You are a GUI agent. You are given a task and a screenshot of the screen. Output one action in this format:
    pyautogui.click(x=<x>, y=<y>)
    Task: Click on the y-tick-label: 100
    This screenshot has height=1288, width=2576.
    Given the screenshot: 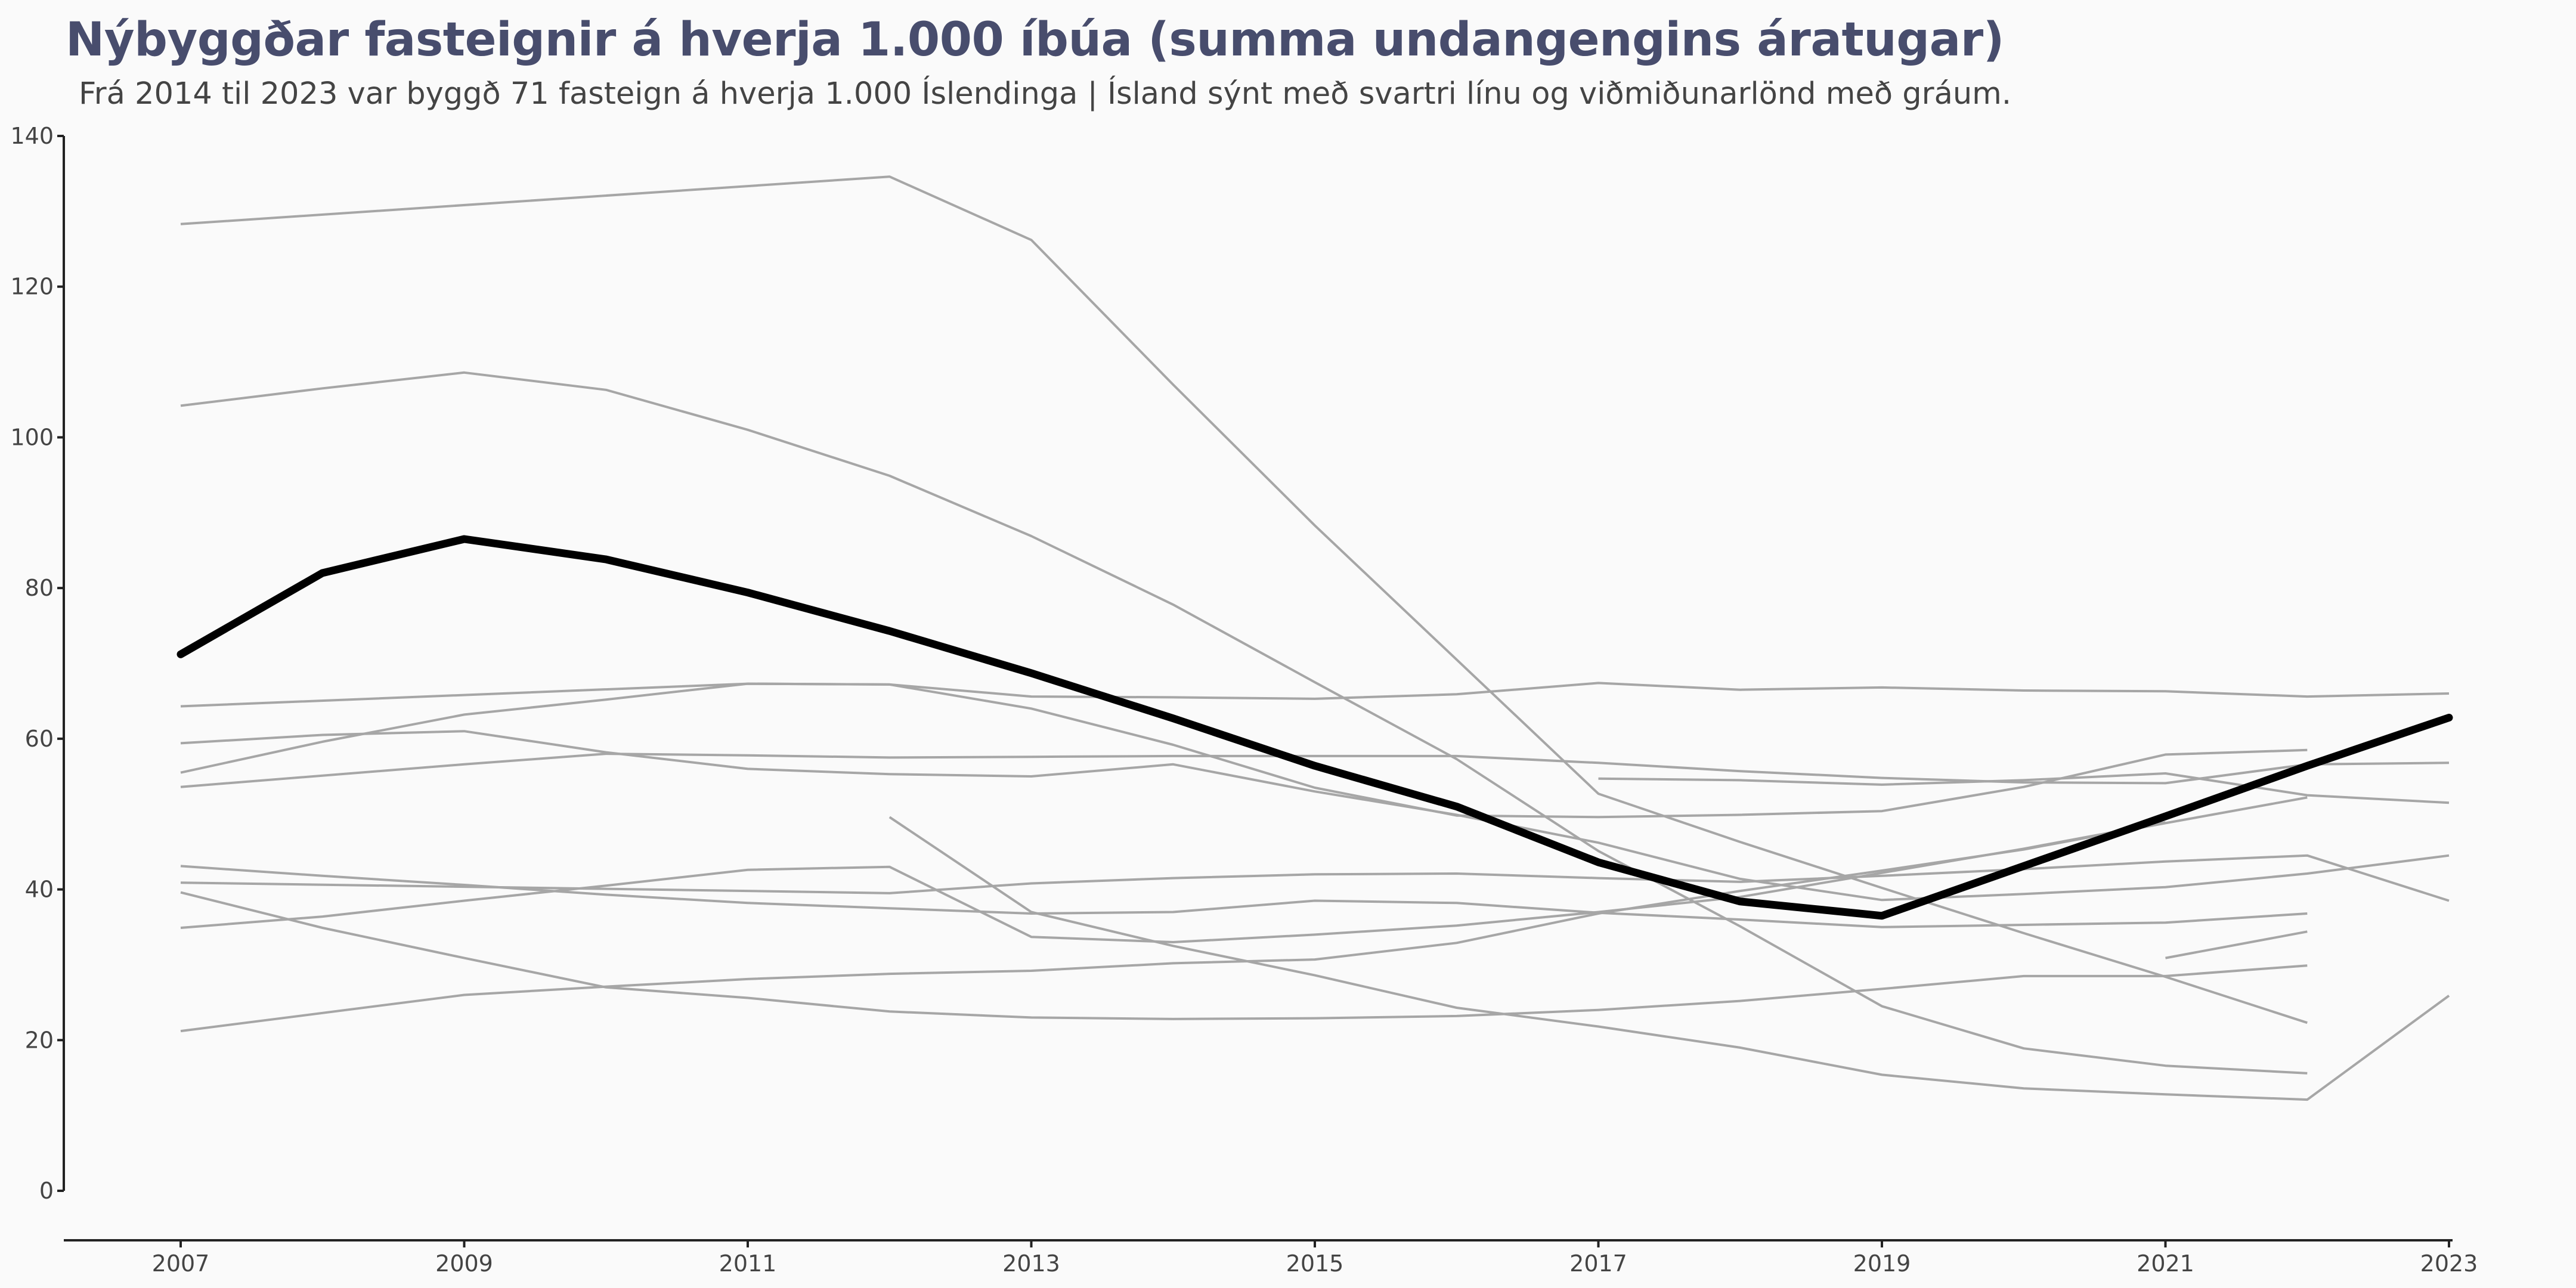 What is the action you would take?
    pyautogui.click(x=32, y=437)
    